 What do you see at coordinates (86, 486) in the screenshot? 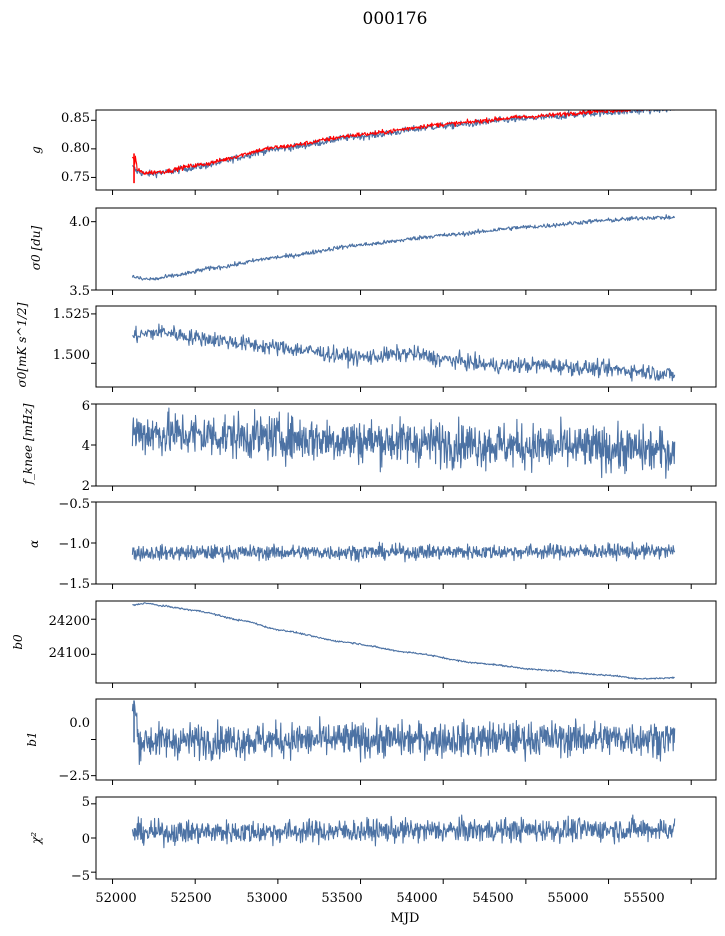
I see `panel-fknee-ytick-0: 2` at bounding box center [86, 486].